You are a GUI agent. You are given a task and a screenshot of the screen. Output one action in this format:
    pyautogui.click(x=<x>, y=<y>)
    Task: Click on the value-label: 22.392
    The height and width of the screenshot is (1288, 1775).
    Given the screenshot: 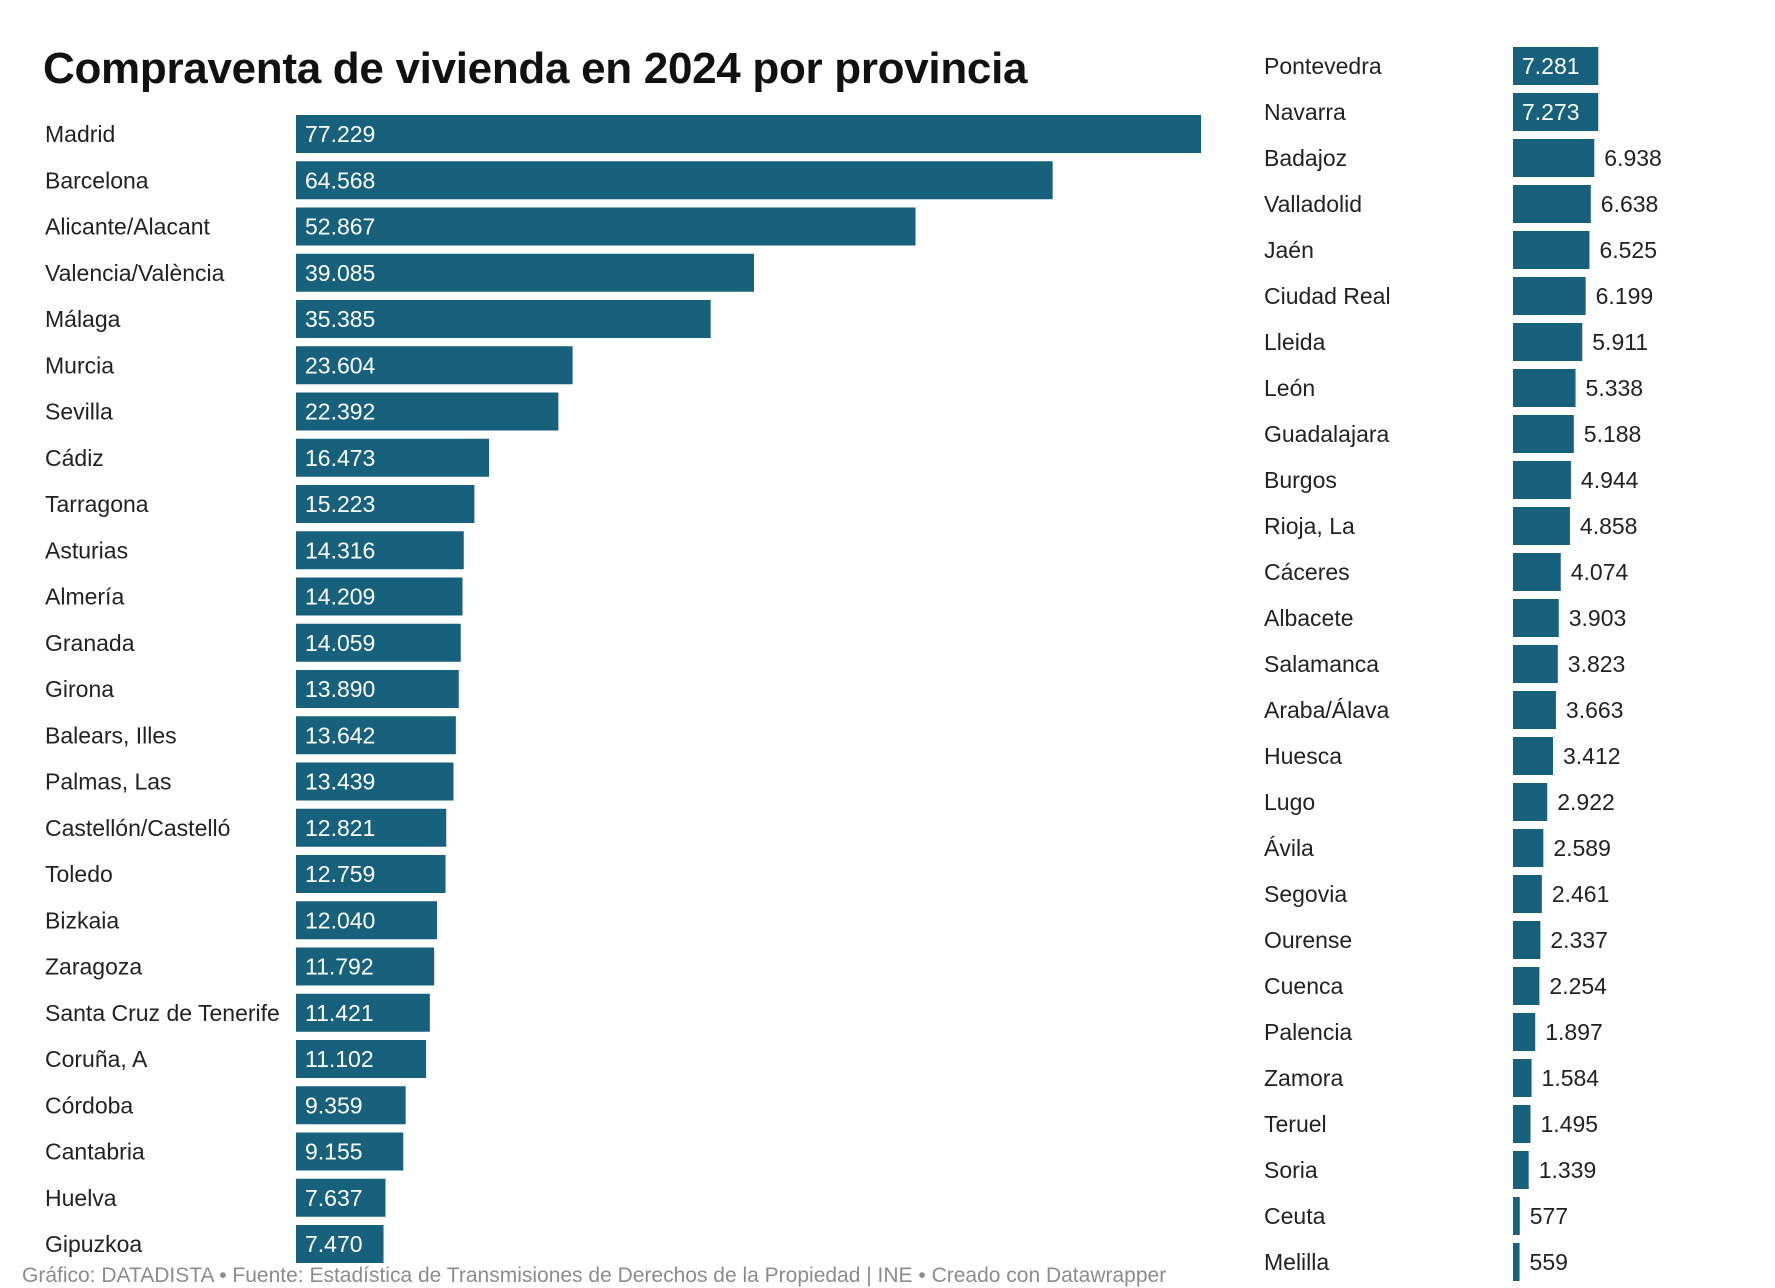 What is the action you would take?
    pyautogui.click(x=340, y=412)
    